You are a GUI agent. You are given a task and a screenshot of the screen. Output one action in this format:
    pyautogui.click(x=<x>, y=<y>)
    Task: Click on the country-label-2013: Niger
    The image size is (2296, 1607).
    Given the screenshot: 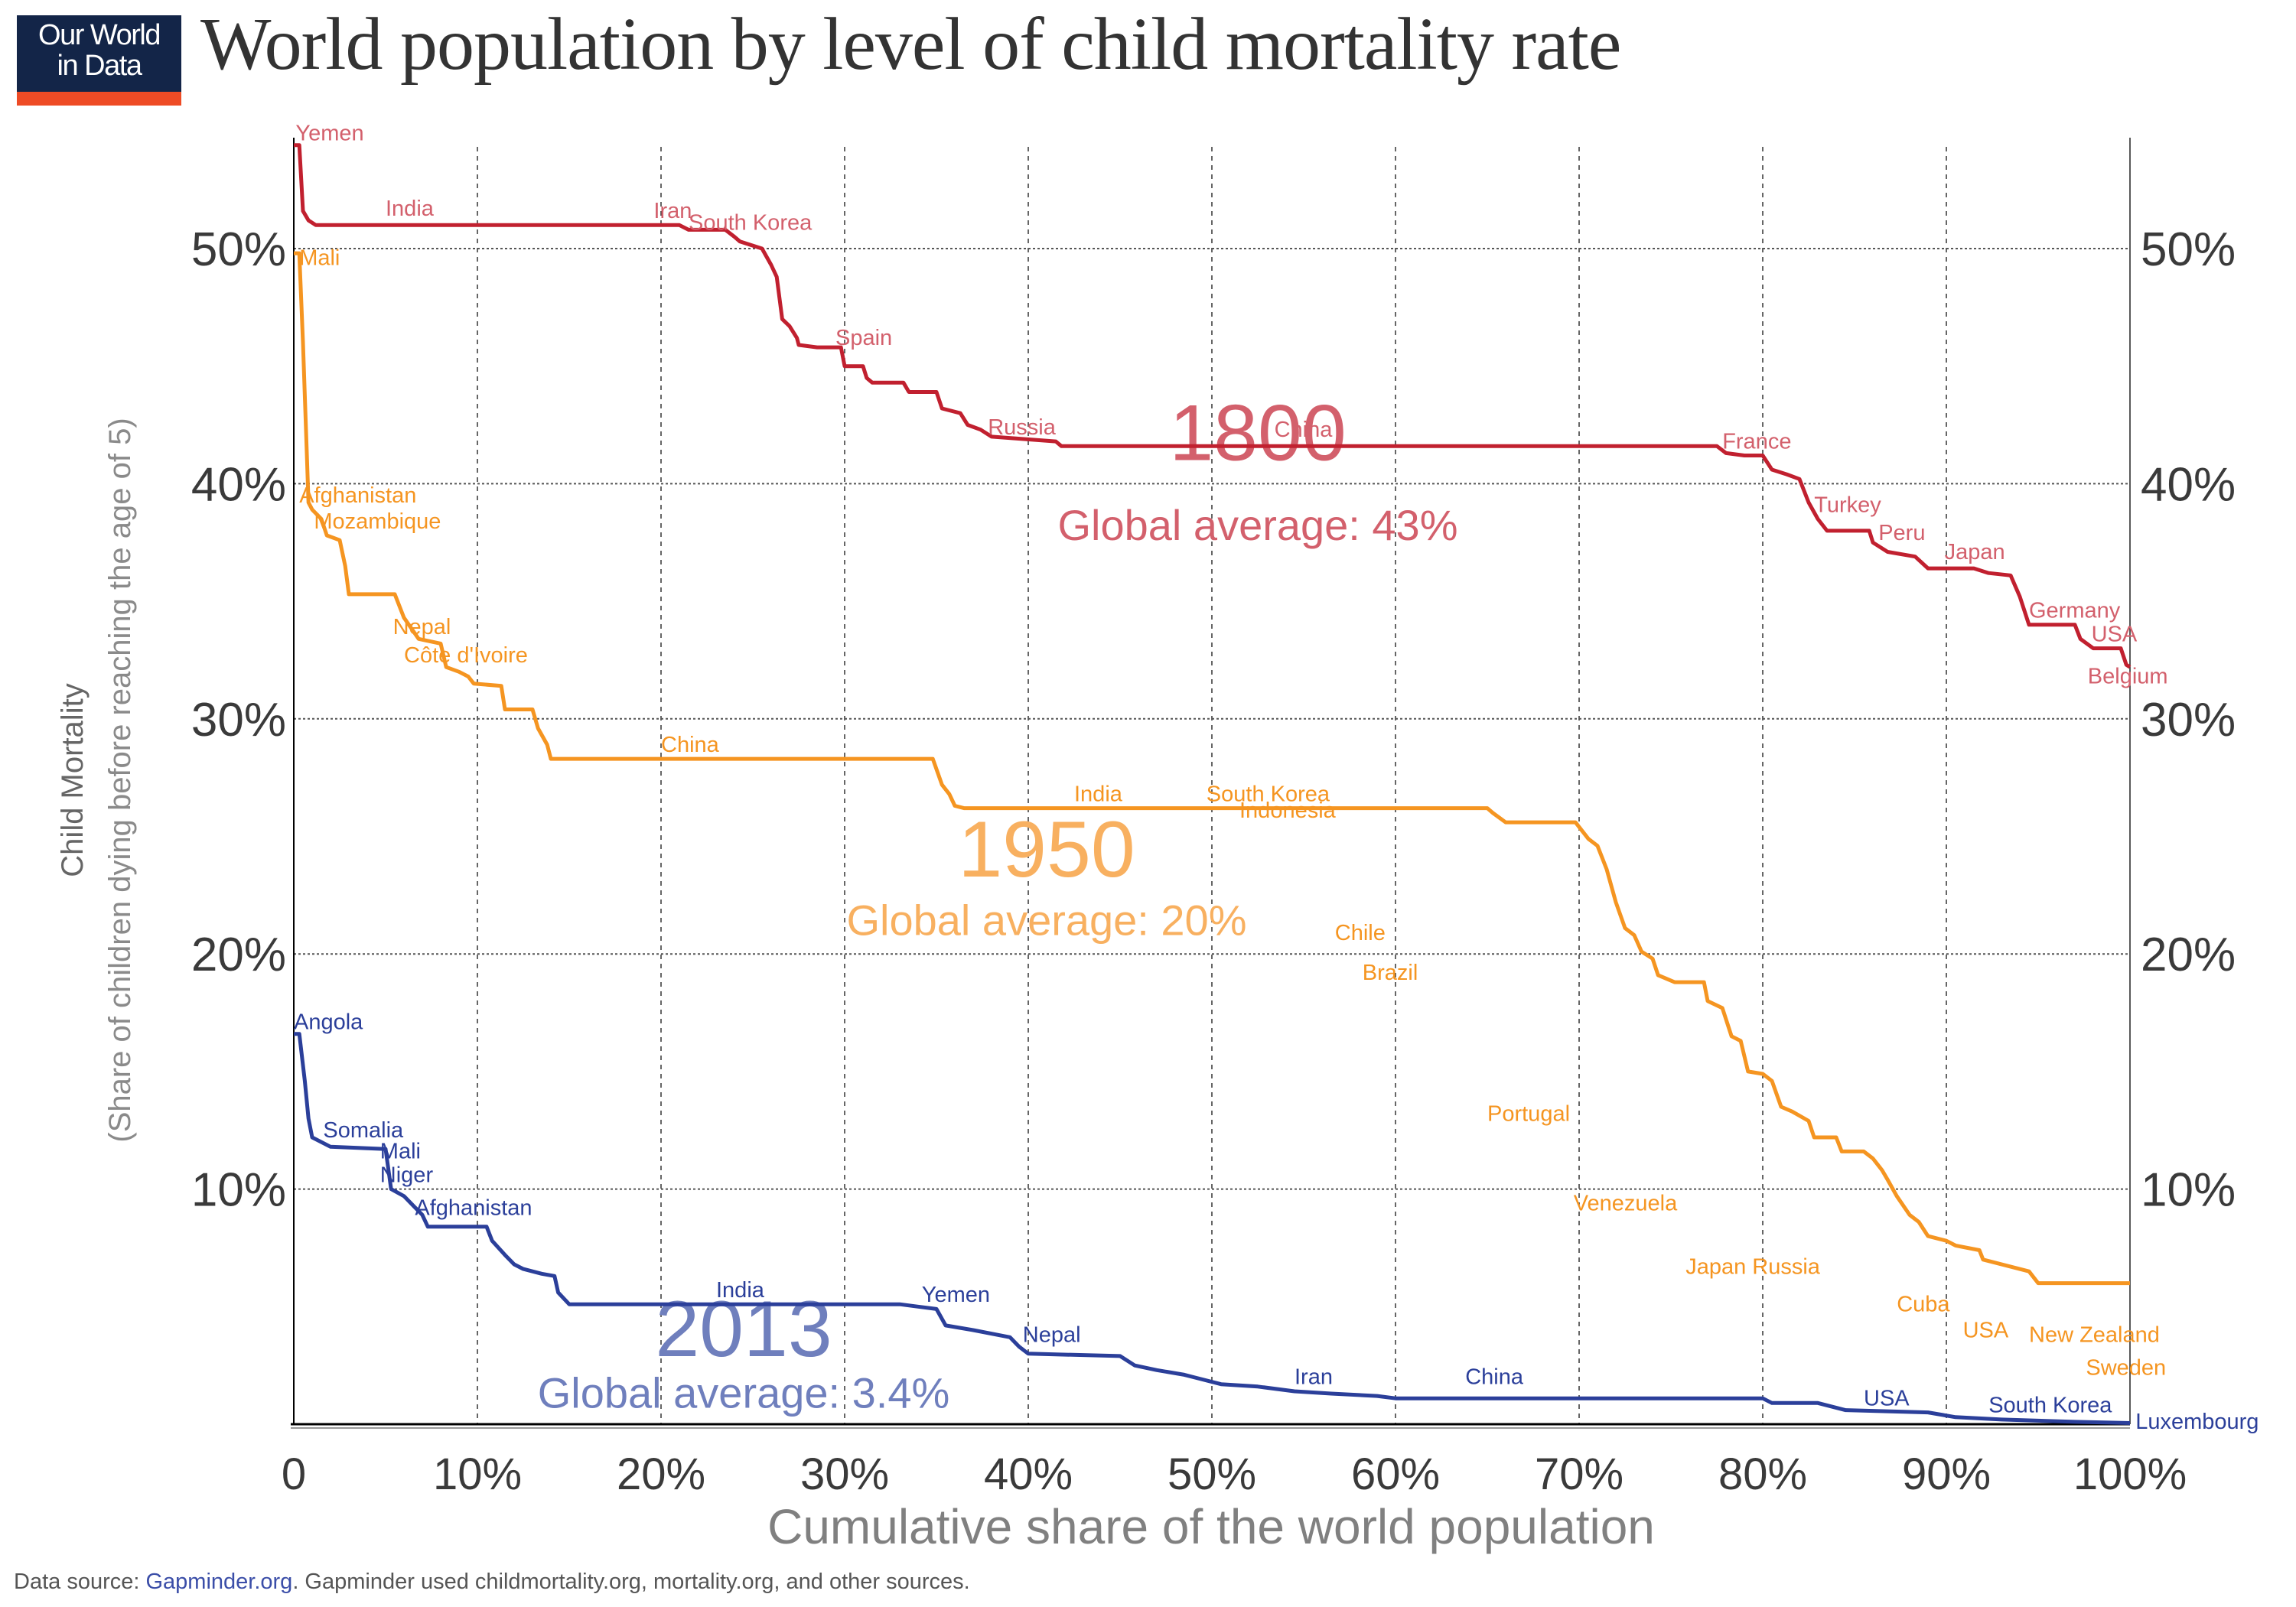 What is the action you would take?
    pyautogui.click(x=407, y=1175)
    